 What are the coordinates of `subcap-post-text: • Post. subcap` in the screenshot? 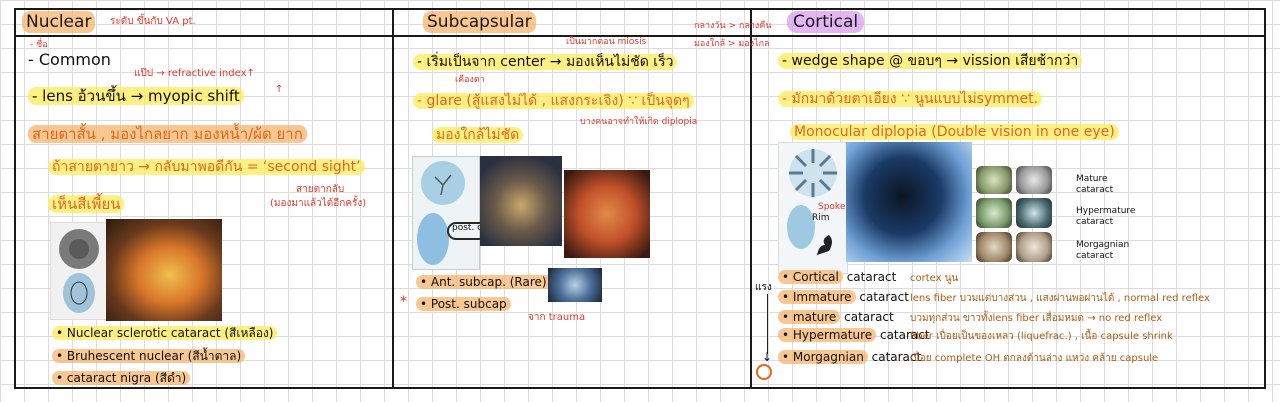 It's located at (463, 304).